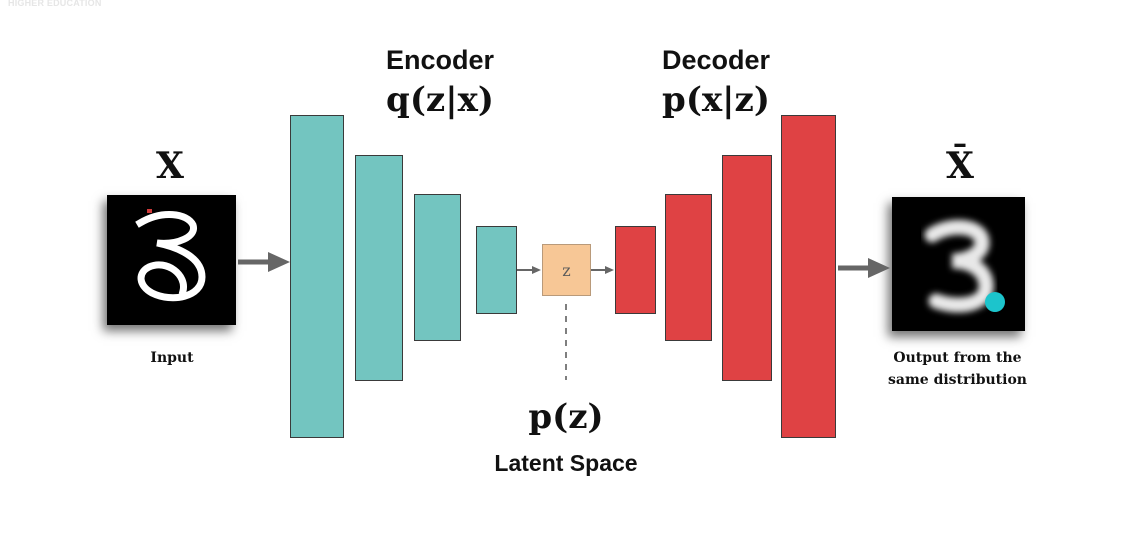 This screenshot has height=536, width=1127. What do you see at coordinates (566, 463) in the screenshot?
I see `latent-space-label: Latent Space` at bounding box center [566, 463].